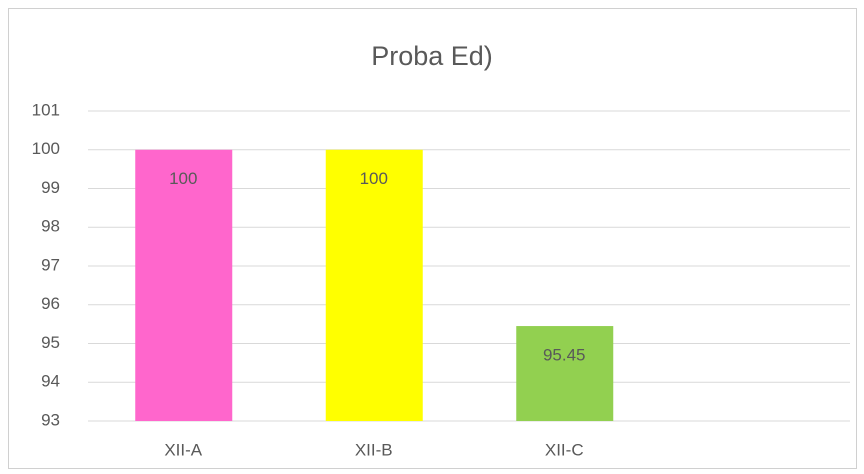  What do you see at coordinates (50, 342) in the screenshot?
I see `y-tick-label: 95` at bounding box center [50, 342].